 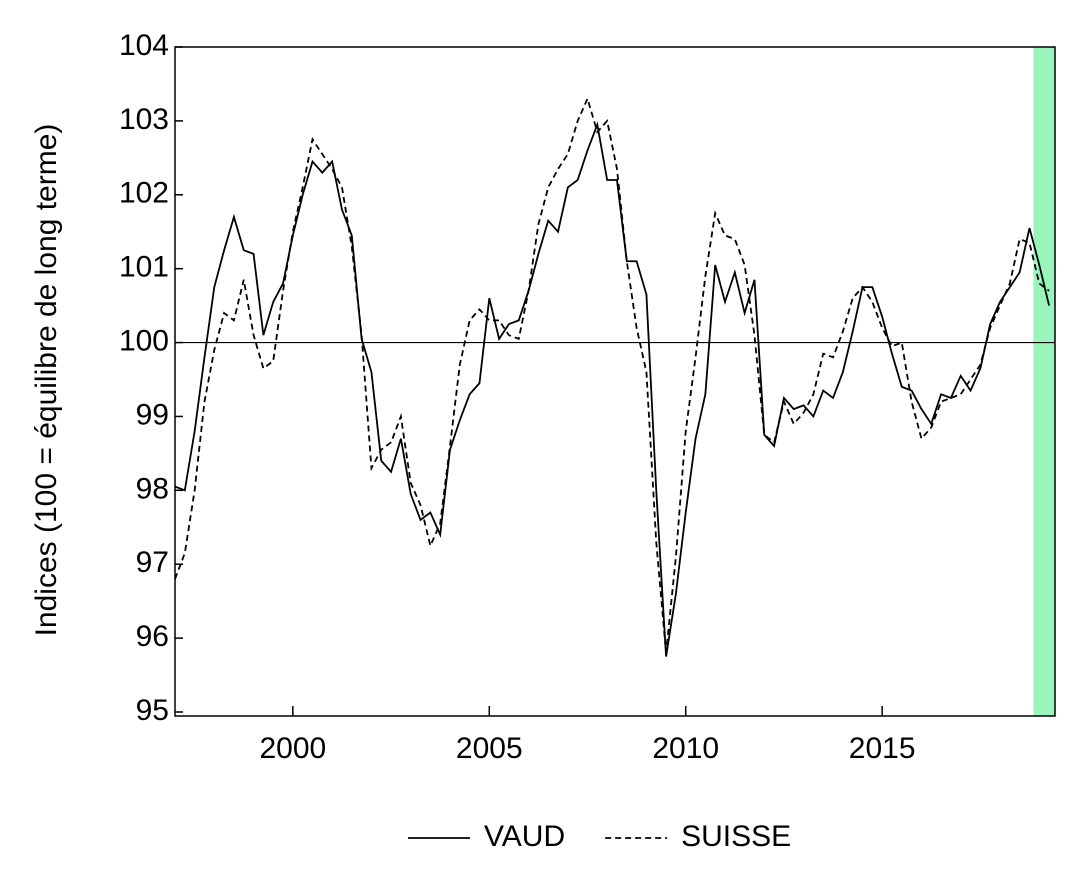 What do you see at coordinates (46, 380) in the screenshot?
I see `y-axis-label: Indices (100 = équilibre de long terme)` at bounding box center [46, 380].